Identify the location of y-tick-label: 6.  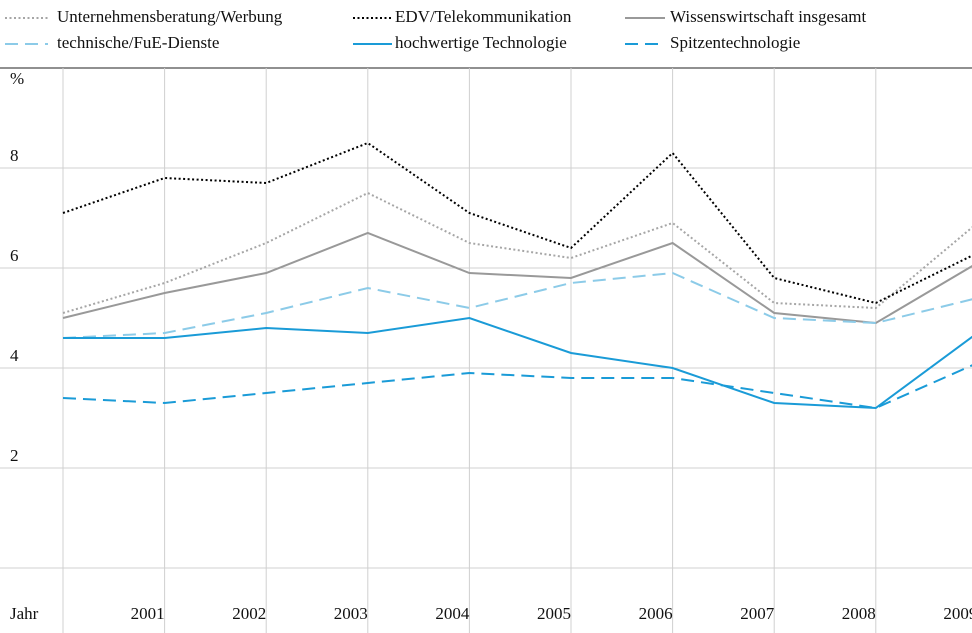
(14, 255).